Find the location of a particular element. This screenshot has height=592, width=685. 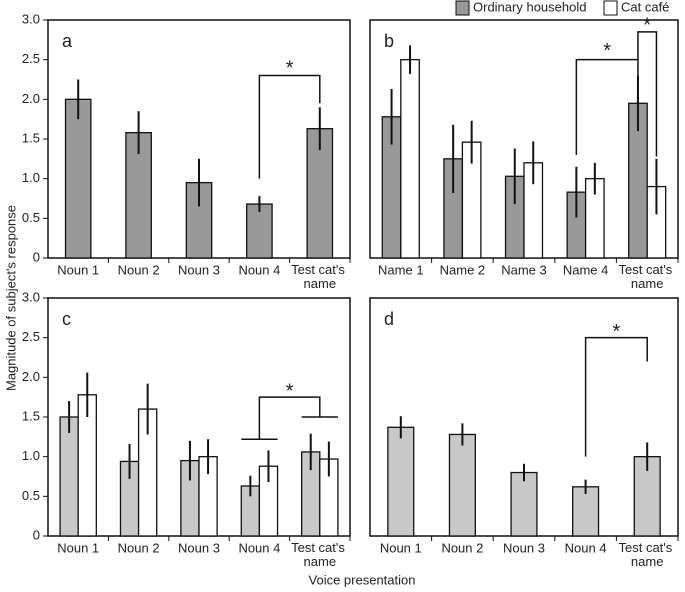

x-axis-label: Voice presentation is located at coordinates (362, 579).